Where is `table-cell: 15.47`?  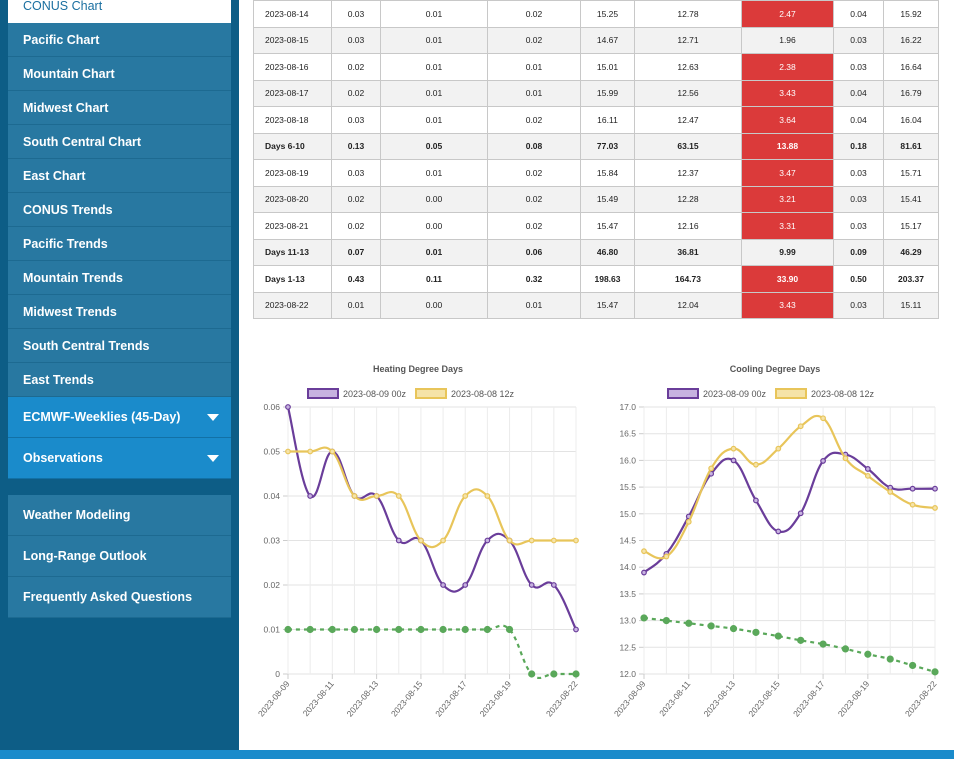 table-cell: 15.47 is located at coordinates (607, 305).